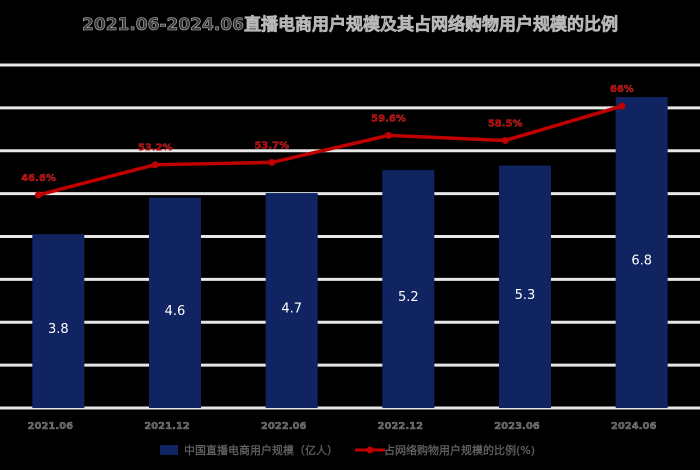 The image size is (700, 470). I want to click on bar-2022.12, so click(408, 289).